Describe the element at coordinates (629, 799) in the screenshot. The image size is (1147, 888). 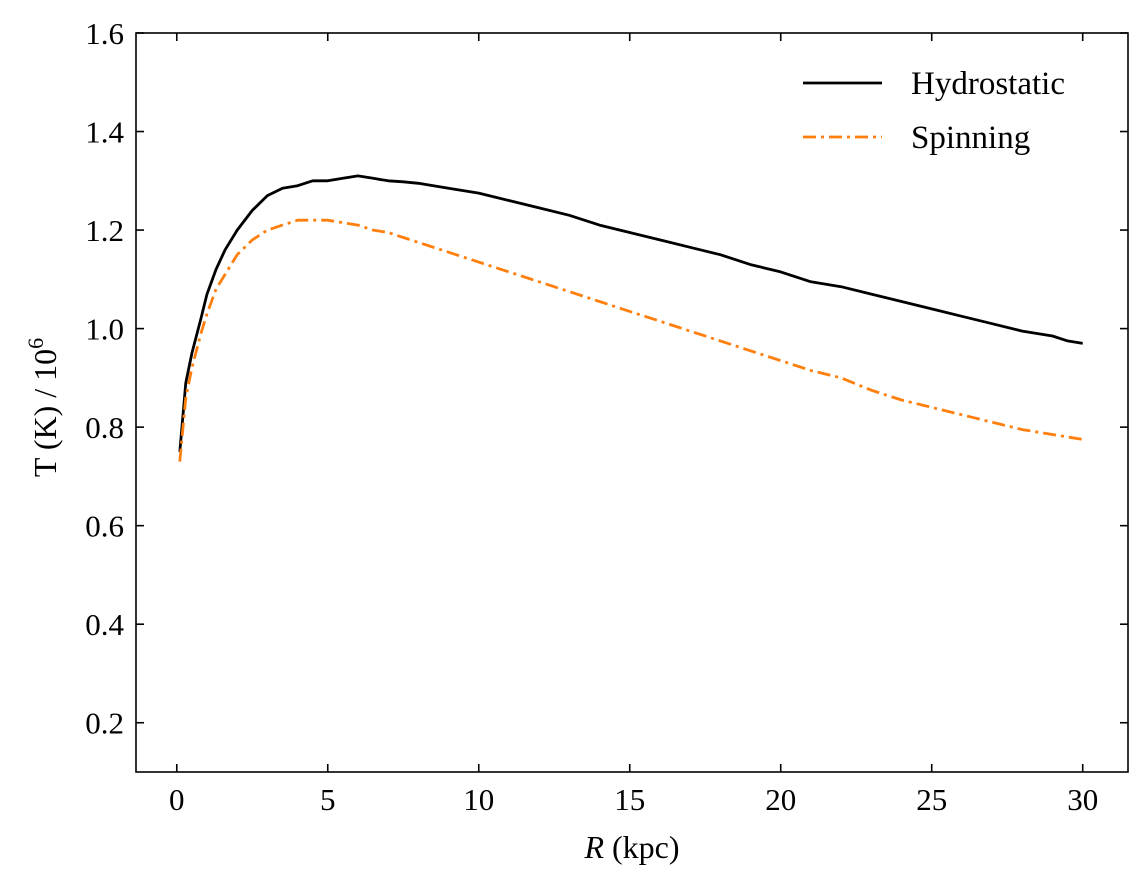
I see `x-tick-label: 15` at that location.